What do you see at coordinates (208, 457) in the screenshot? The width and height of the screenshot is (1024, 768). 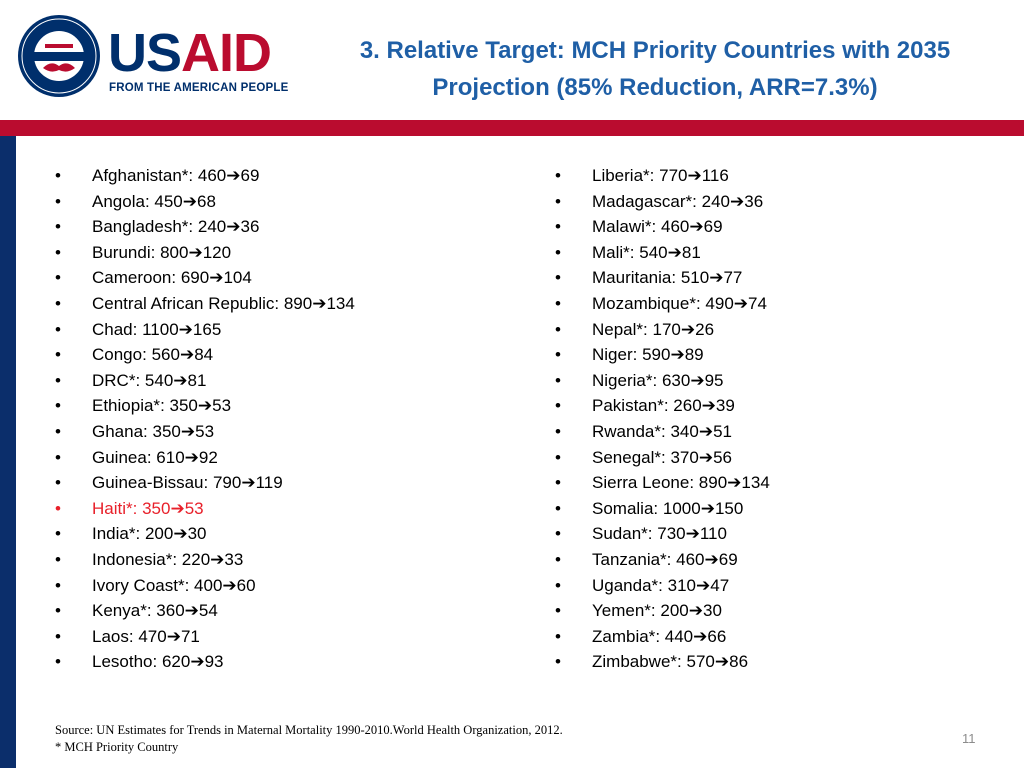 I see `target-value: 92` at bounding box center [208, 457].